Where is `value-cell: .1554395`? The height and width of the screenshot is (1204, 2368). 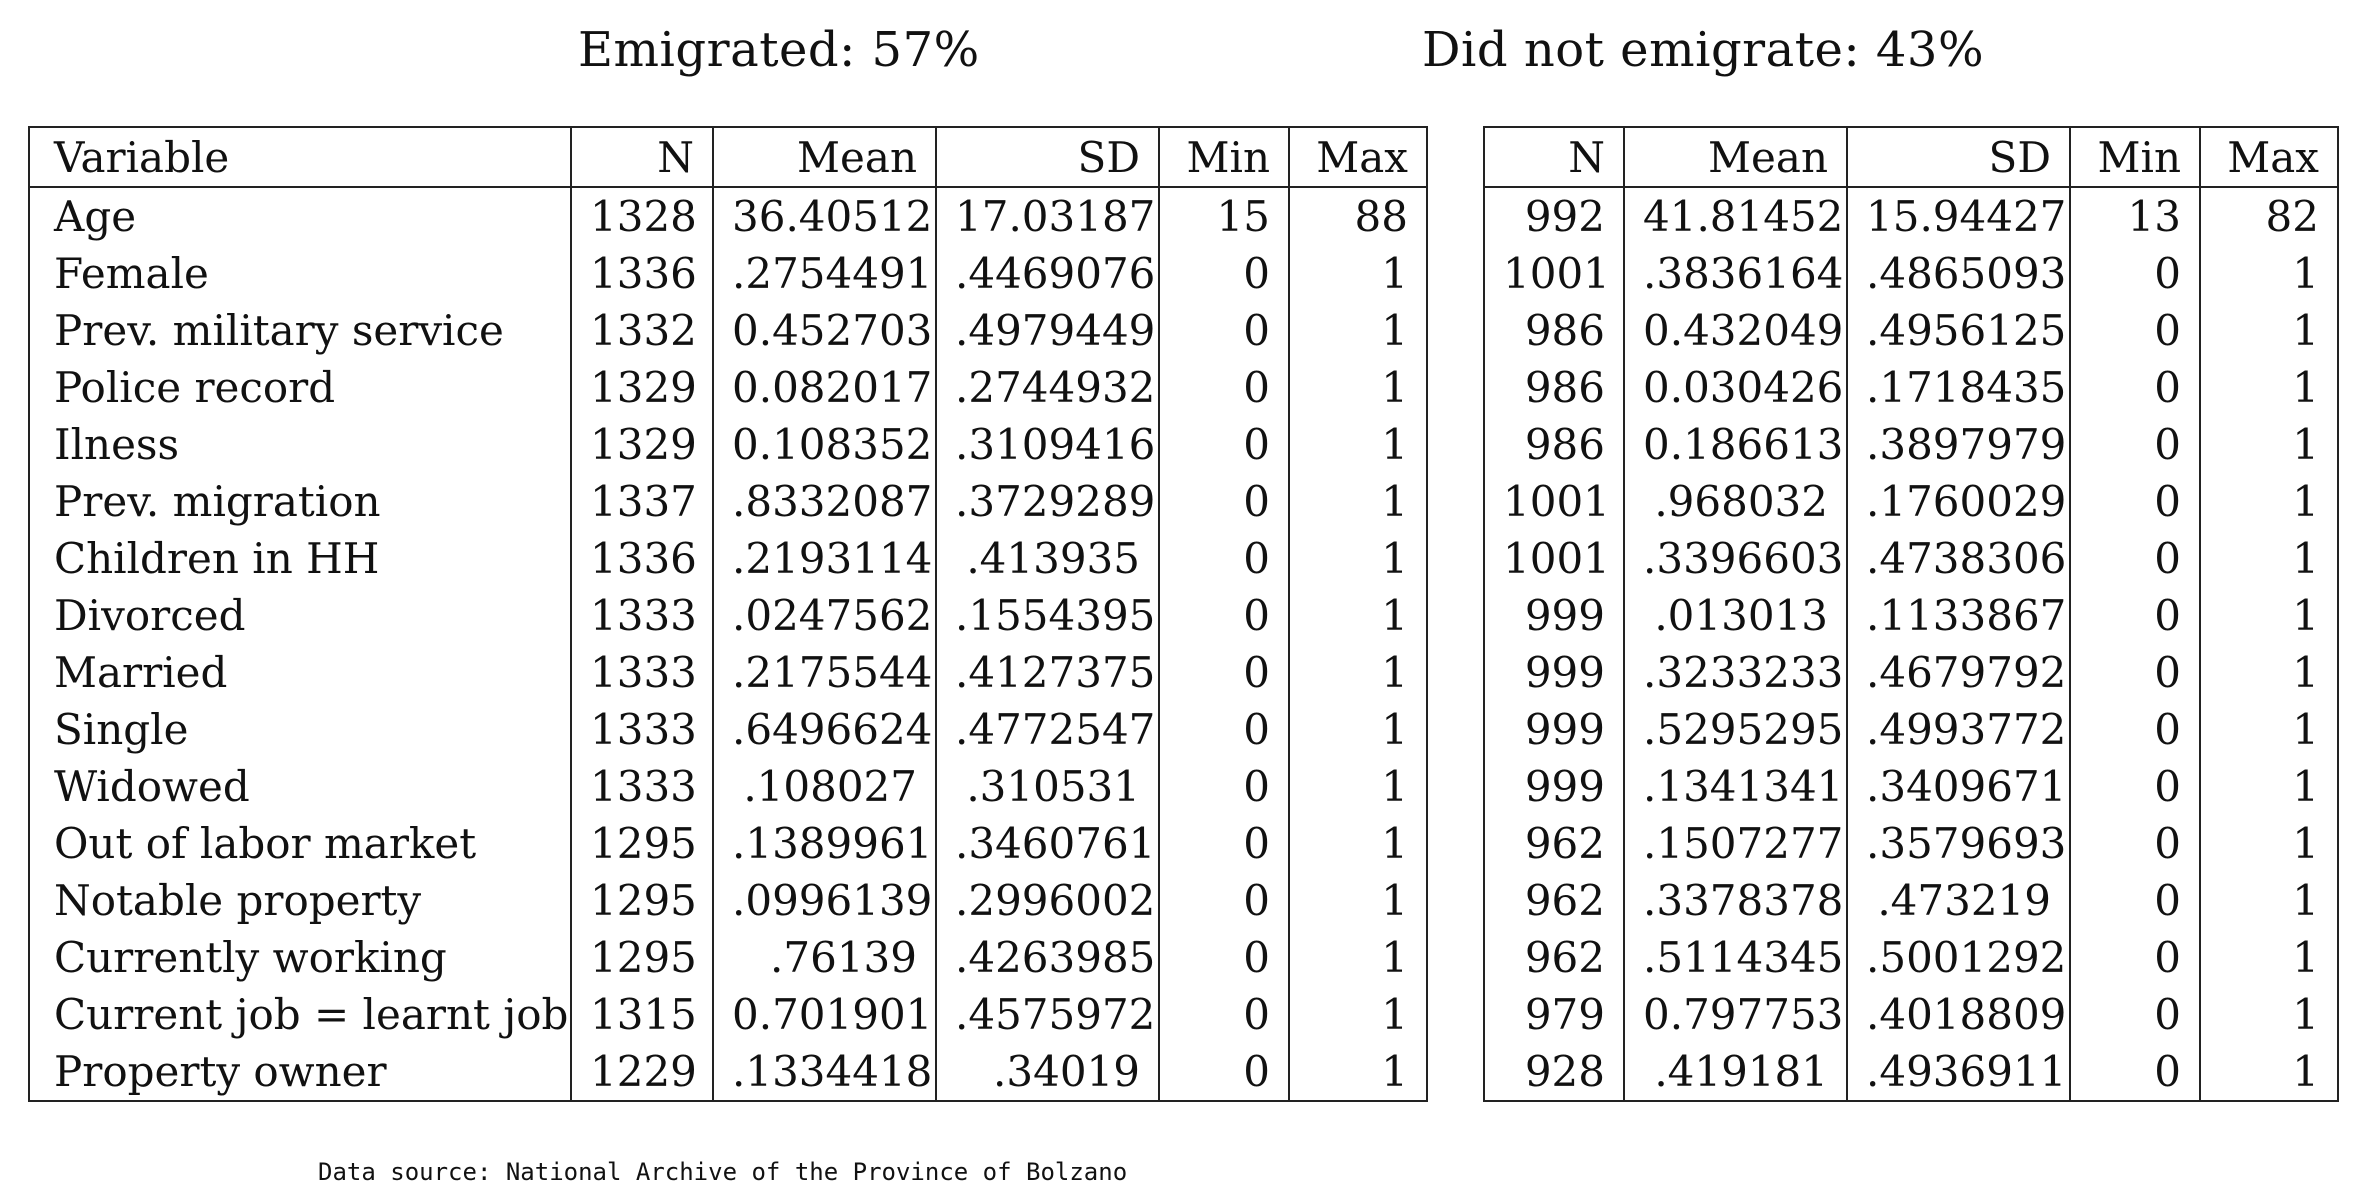
value-cell: .1554395 is located at coordinates (1047, 615).